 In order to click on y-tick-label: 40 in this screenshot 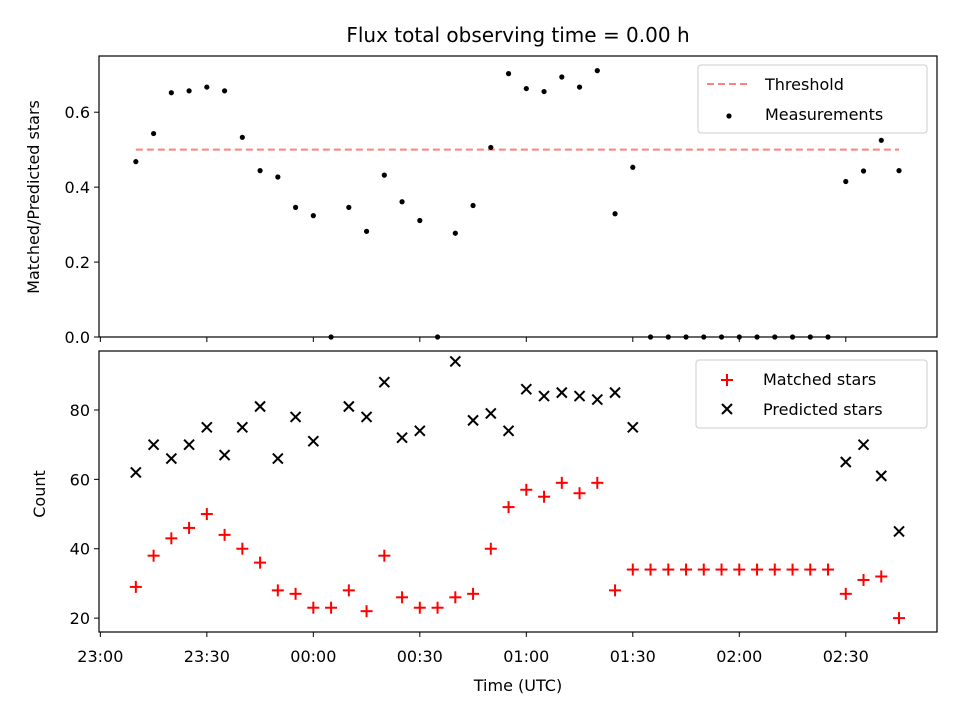, I will do `click(80, 549)`.